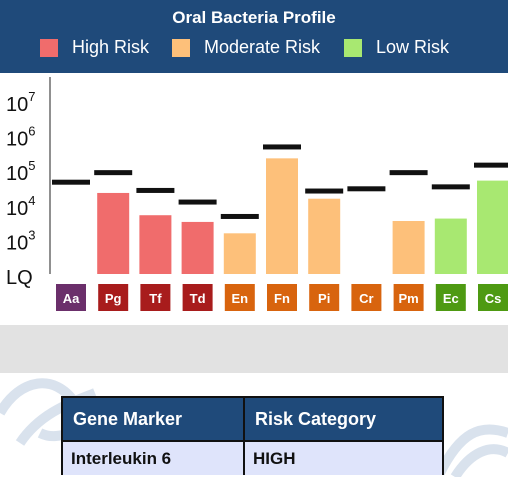  I want to click on divider-band, so click(254, 349).